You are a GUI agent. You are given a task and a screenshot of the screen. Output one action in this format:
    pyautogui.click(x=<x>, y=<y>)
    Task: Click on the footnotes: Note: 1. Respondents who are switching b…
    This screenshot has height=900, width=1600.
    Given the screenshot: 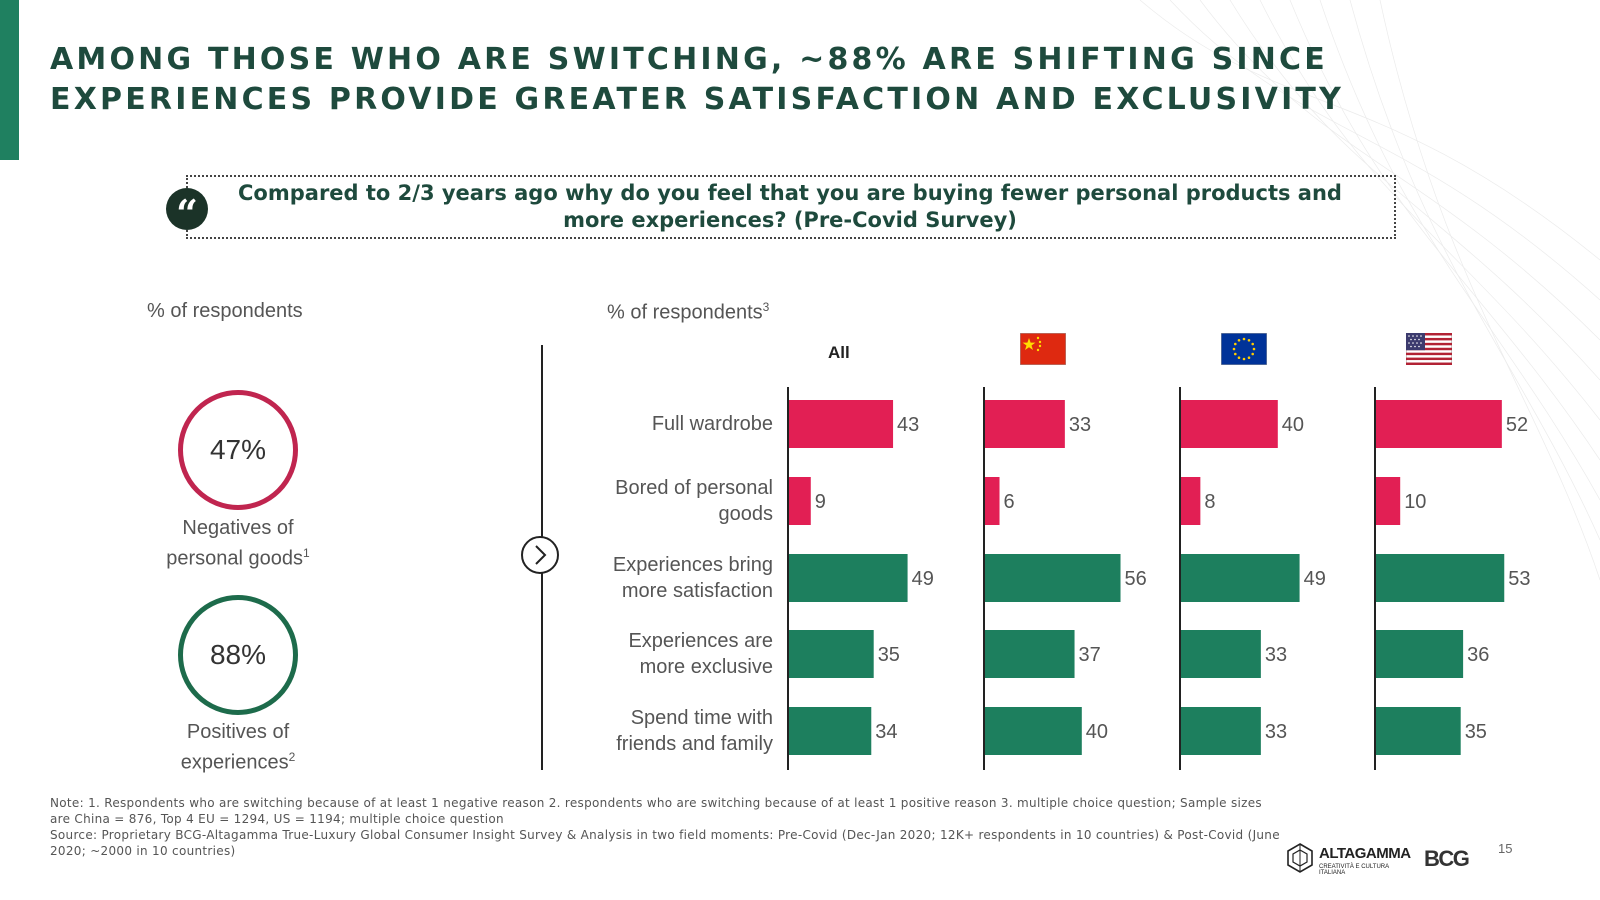 What is the action you would take?
    pyautogui.click(x=665, y=827)
    